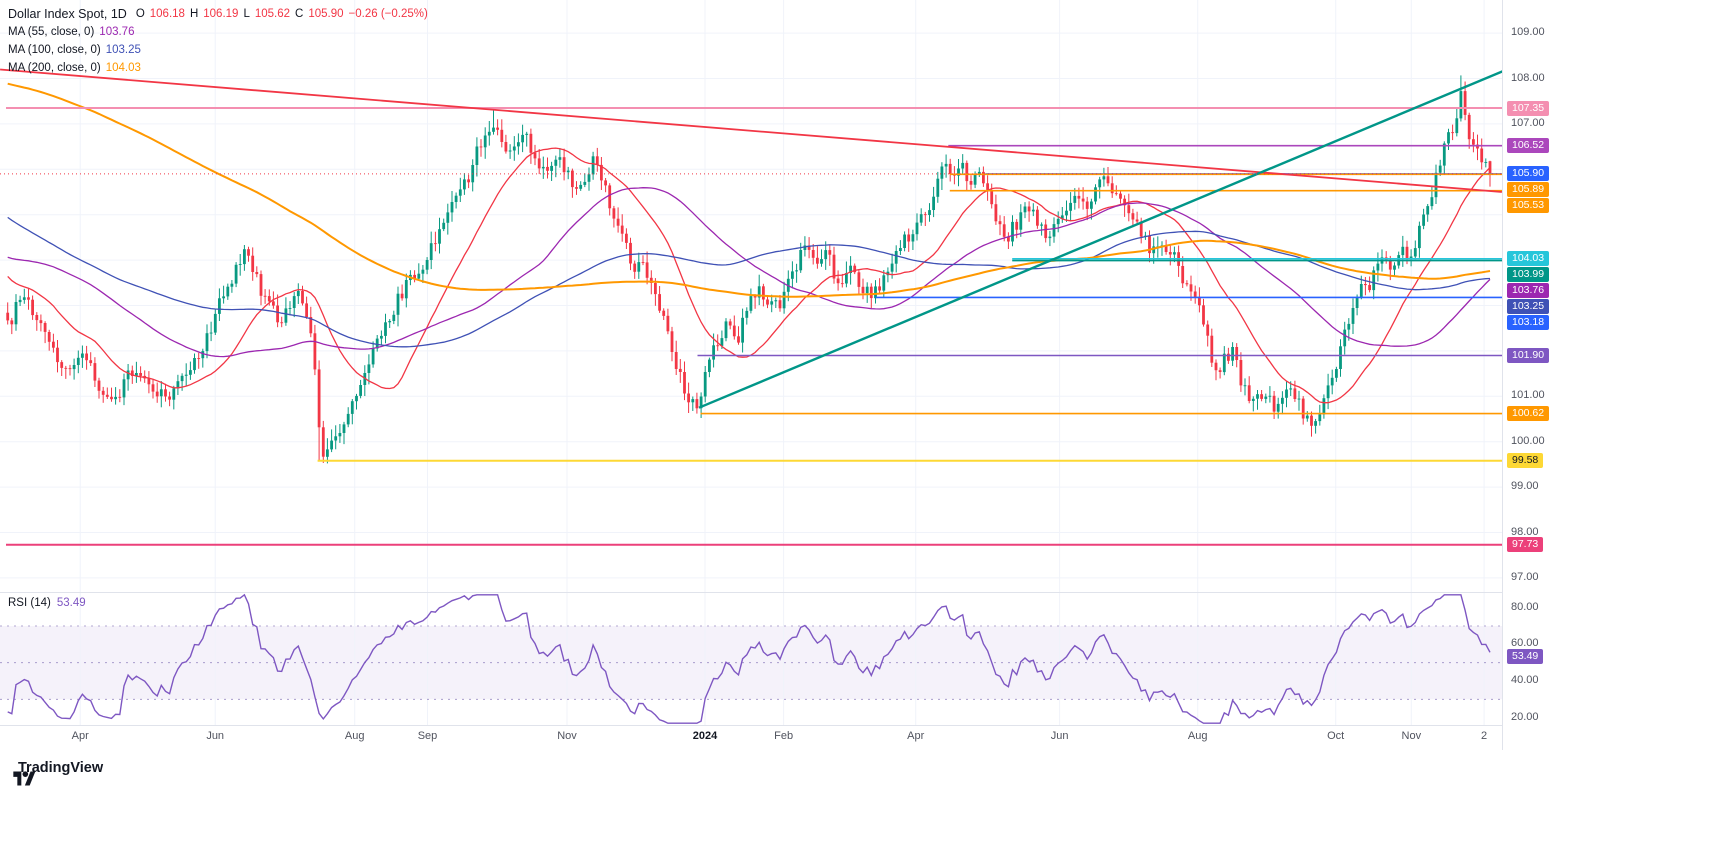 The height and width of the screenshot is (848, 1715). What do you see at coordinates (1525, 680) in the screenshot?
I see `rsi-tick: 40.00` at bounding box center [1525, 680].